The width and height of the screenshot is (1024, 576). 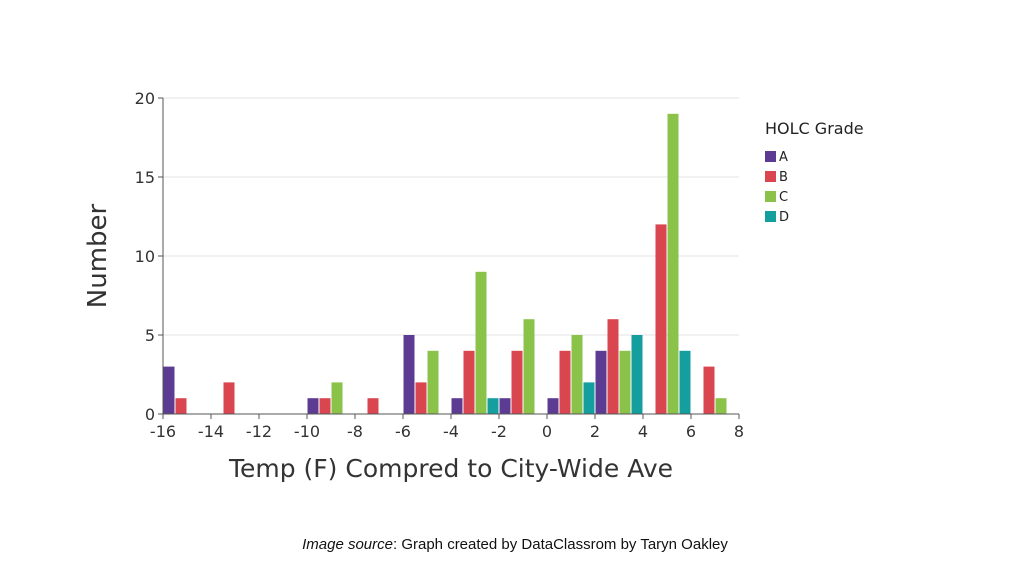 What do you see at coordinates (355, 431) in the screenshot?
I see `x-tick-label: -8` at bounding box center [355, 431].